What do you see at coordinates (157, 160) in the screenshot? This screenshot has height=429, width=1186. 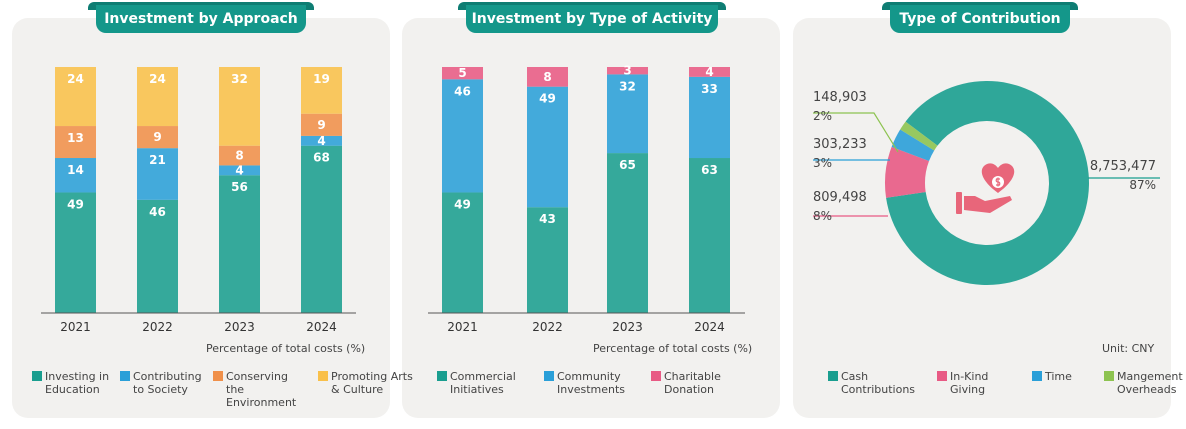 I see `data-label: 21` at bounding box center [157, 160].